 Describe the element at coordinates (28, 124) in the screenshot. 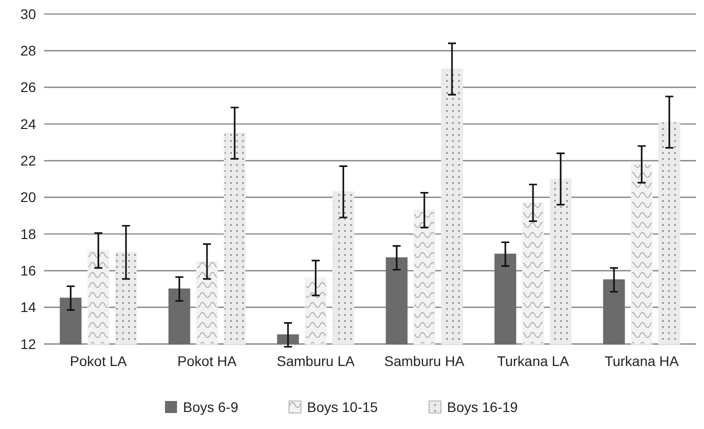

I see `y-tick-label: 24` at that location.